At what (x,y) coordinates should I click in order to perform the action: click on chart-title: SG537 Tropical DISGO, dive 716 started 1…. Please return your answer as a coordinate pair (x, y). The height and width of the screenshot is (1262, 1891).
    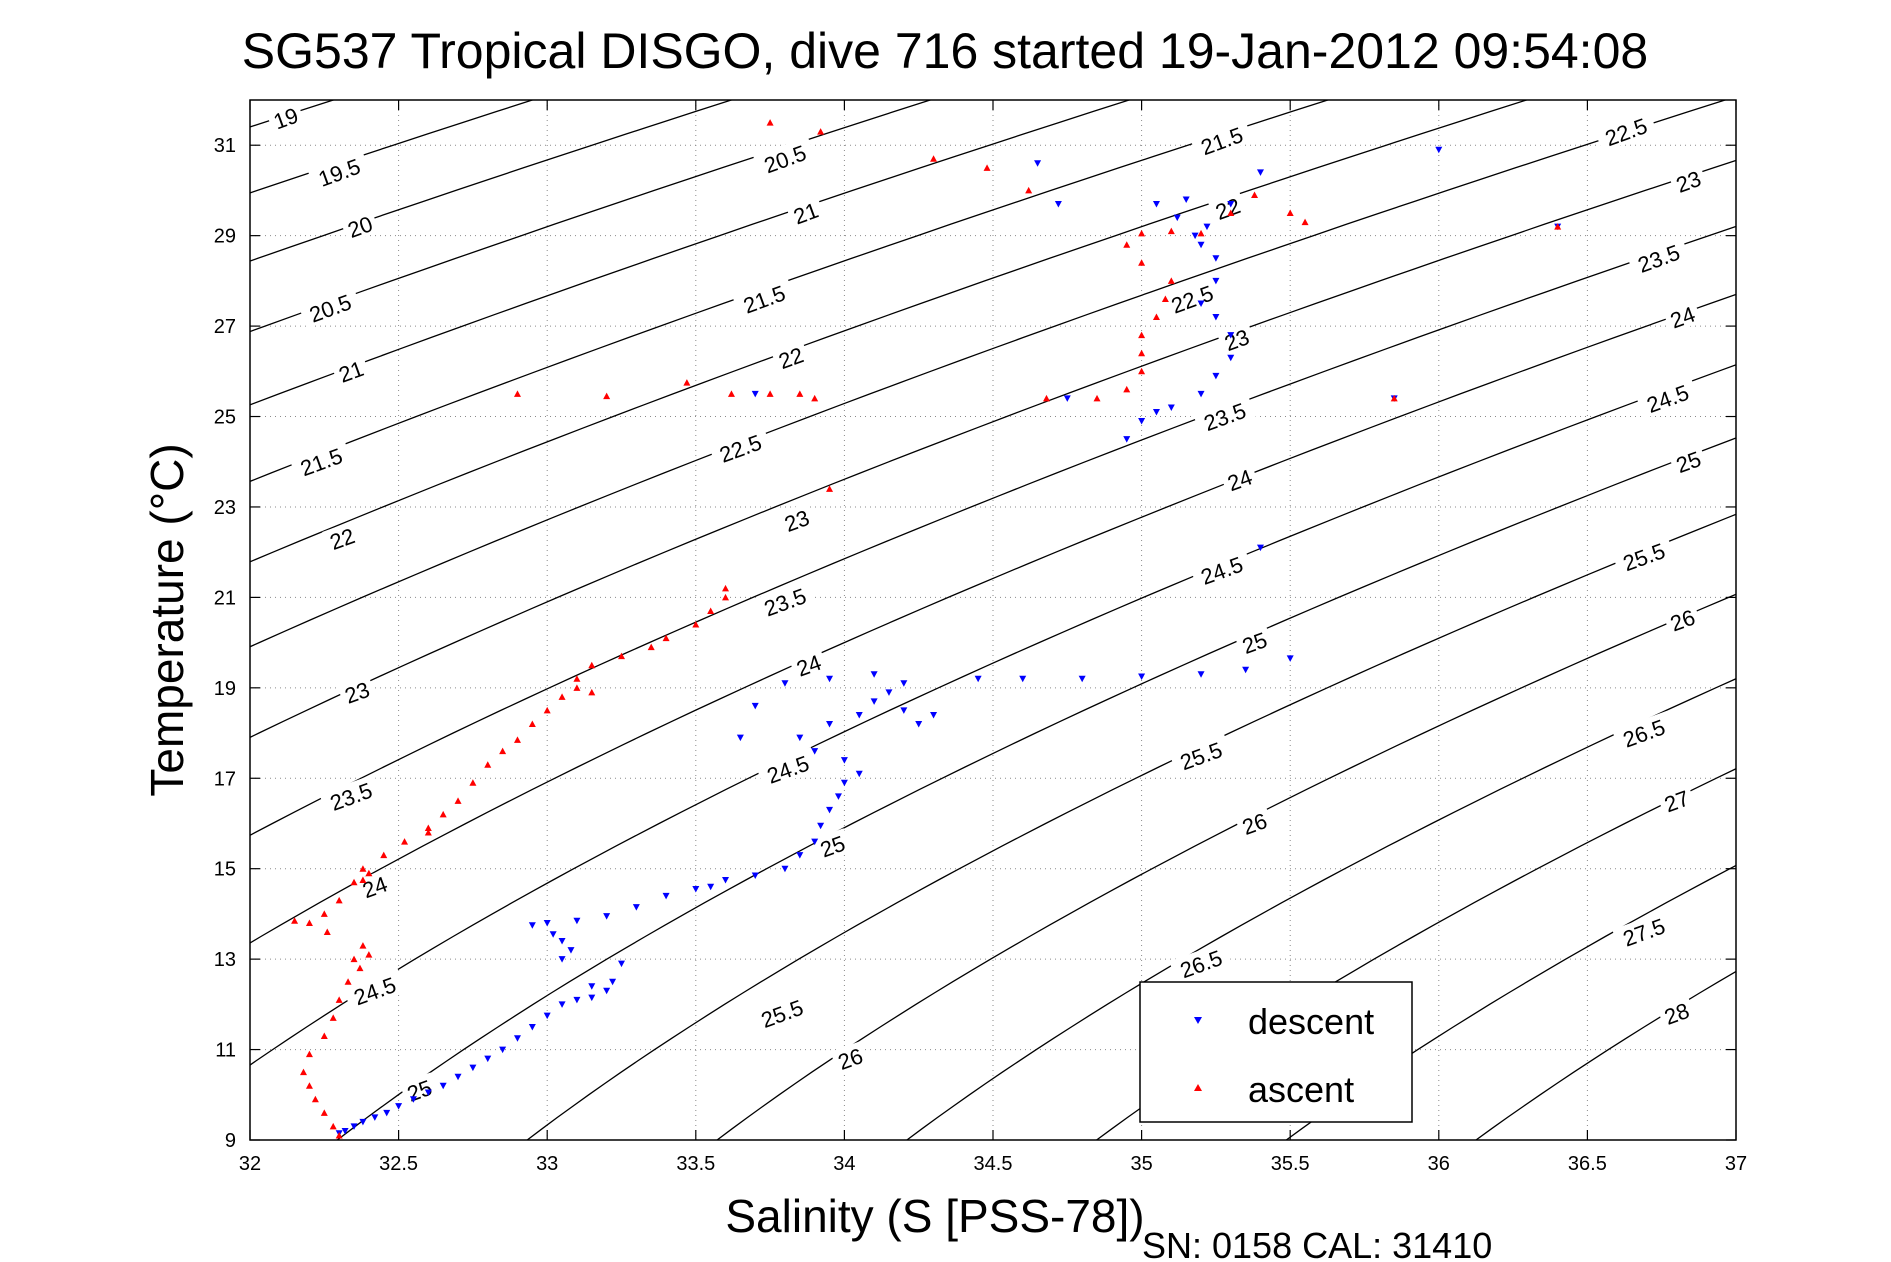
    Looking at the image, I should click on (945, 51).